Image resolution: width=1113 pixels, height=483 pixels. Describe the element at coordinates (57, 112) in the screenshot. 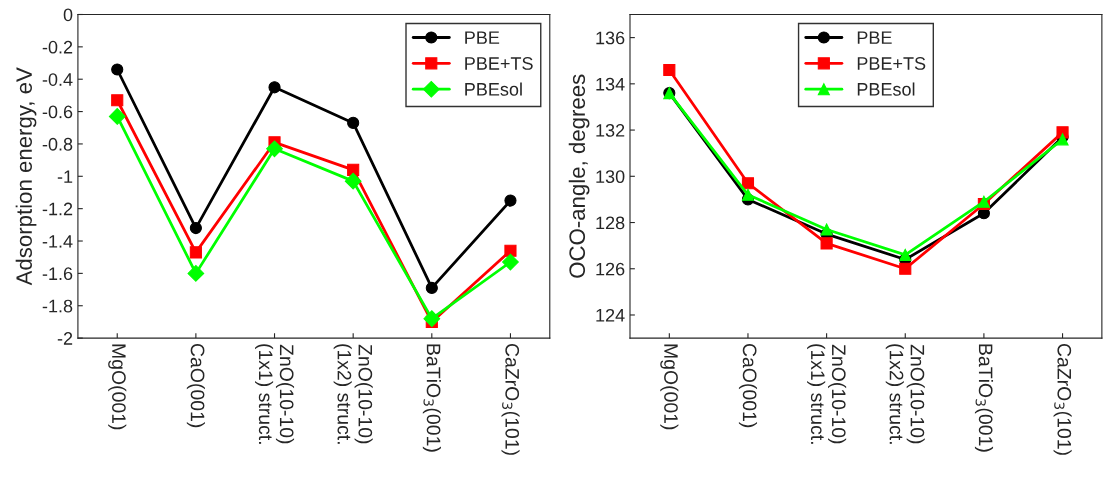

I see `y-tick-label: -0.6` at that location.